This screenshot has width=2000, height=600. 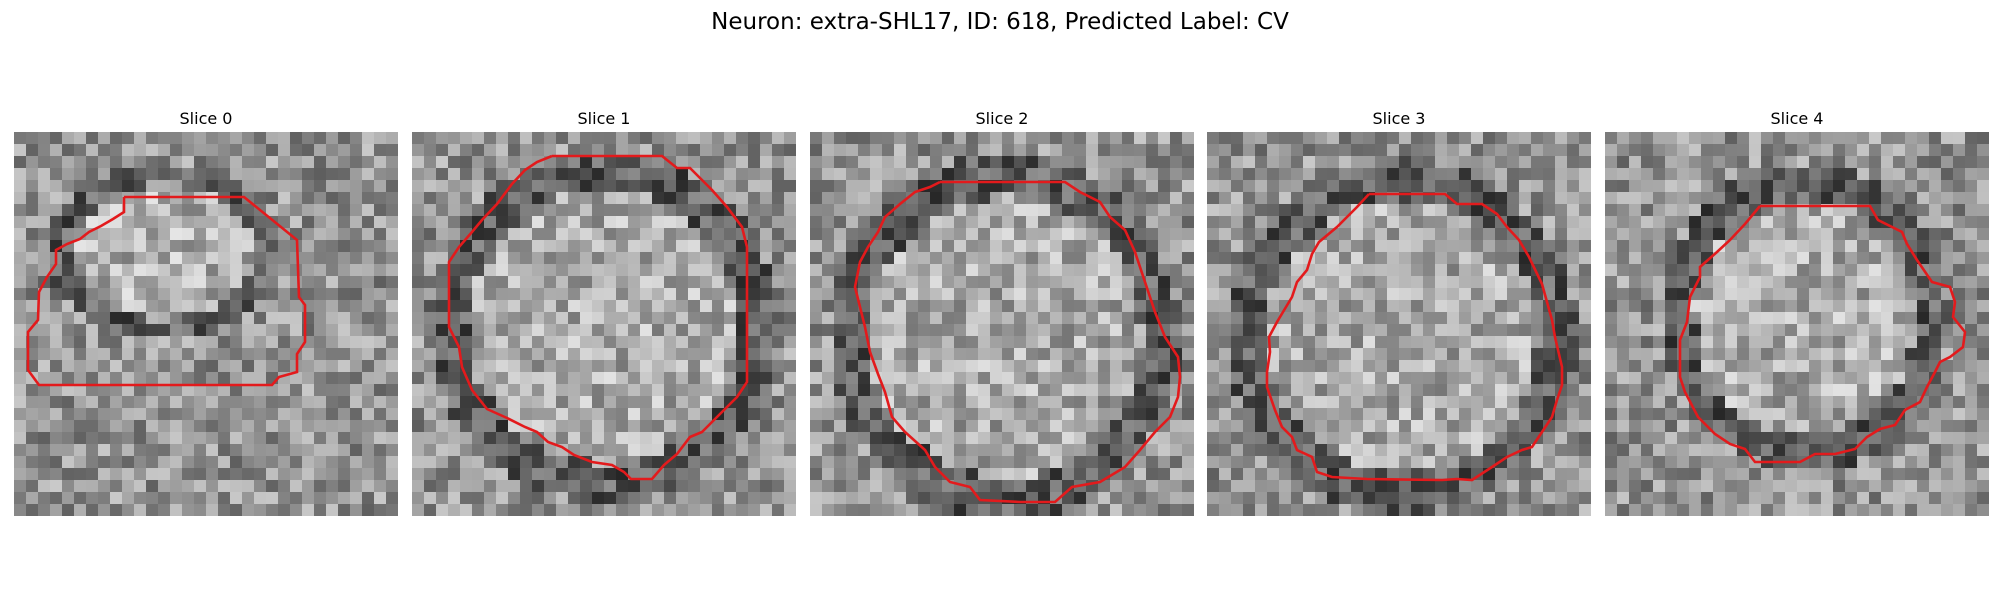 I want to click on slice-title: Slice 3, so click(x=1399, y=118).